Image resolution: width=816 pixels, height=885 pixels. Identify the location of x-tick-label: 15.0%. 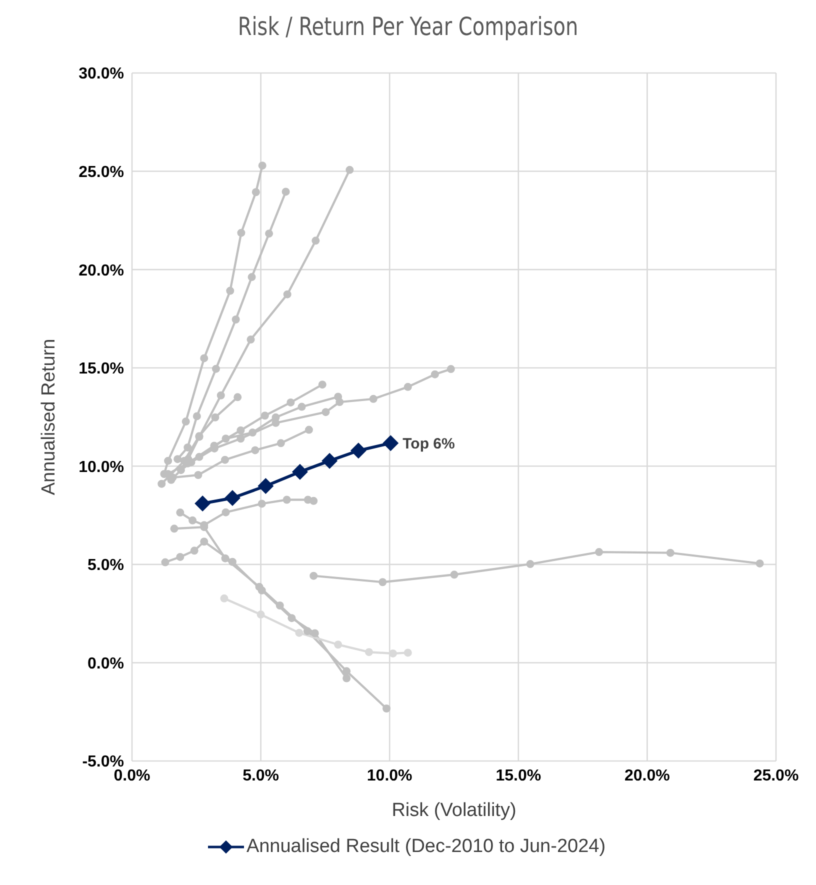
(519, 775).